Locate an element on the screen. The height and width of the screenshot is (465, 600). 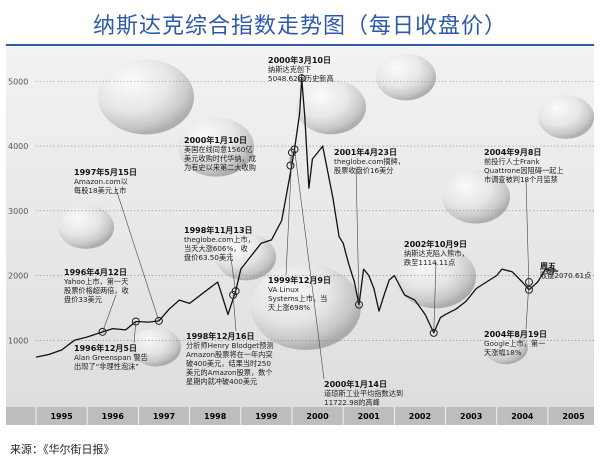
x-tick-label-1997: 1997 is located at coordinates (164, 416).